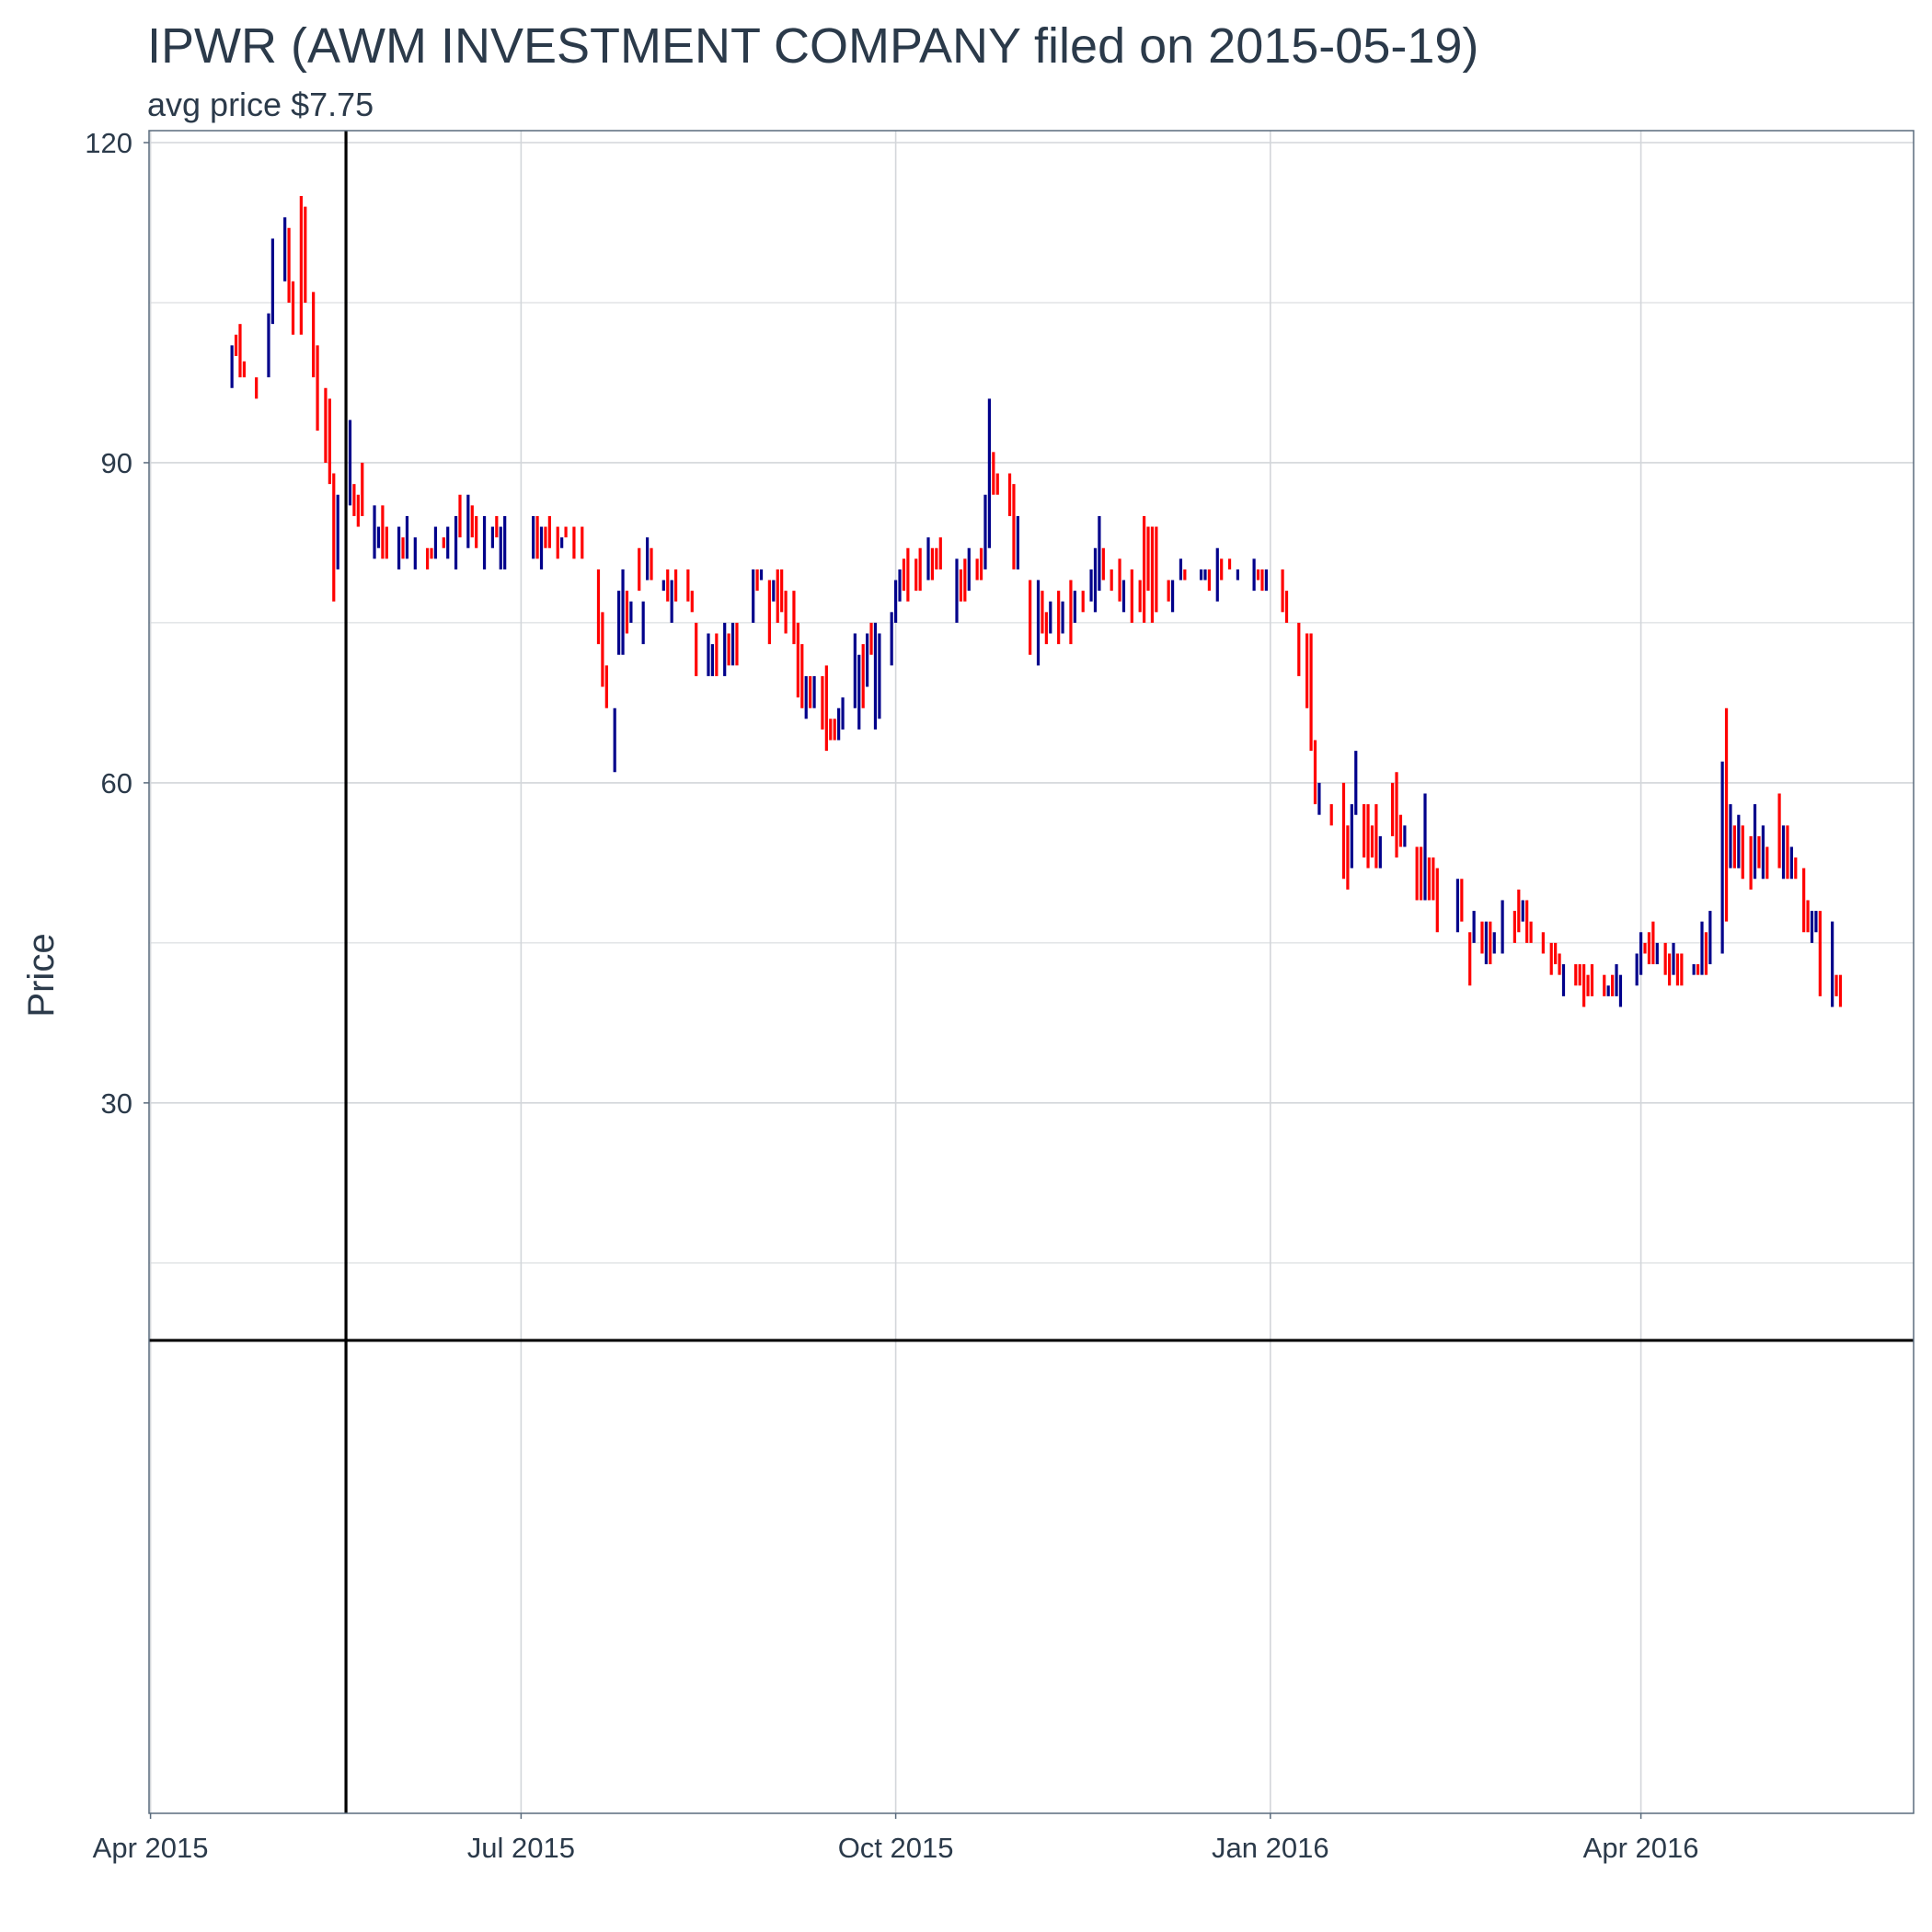  I want to click on x-tick-label: Apr 2015, so click(151, 1848).